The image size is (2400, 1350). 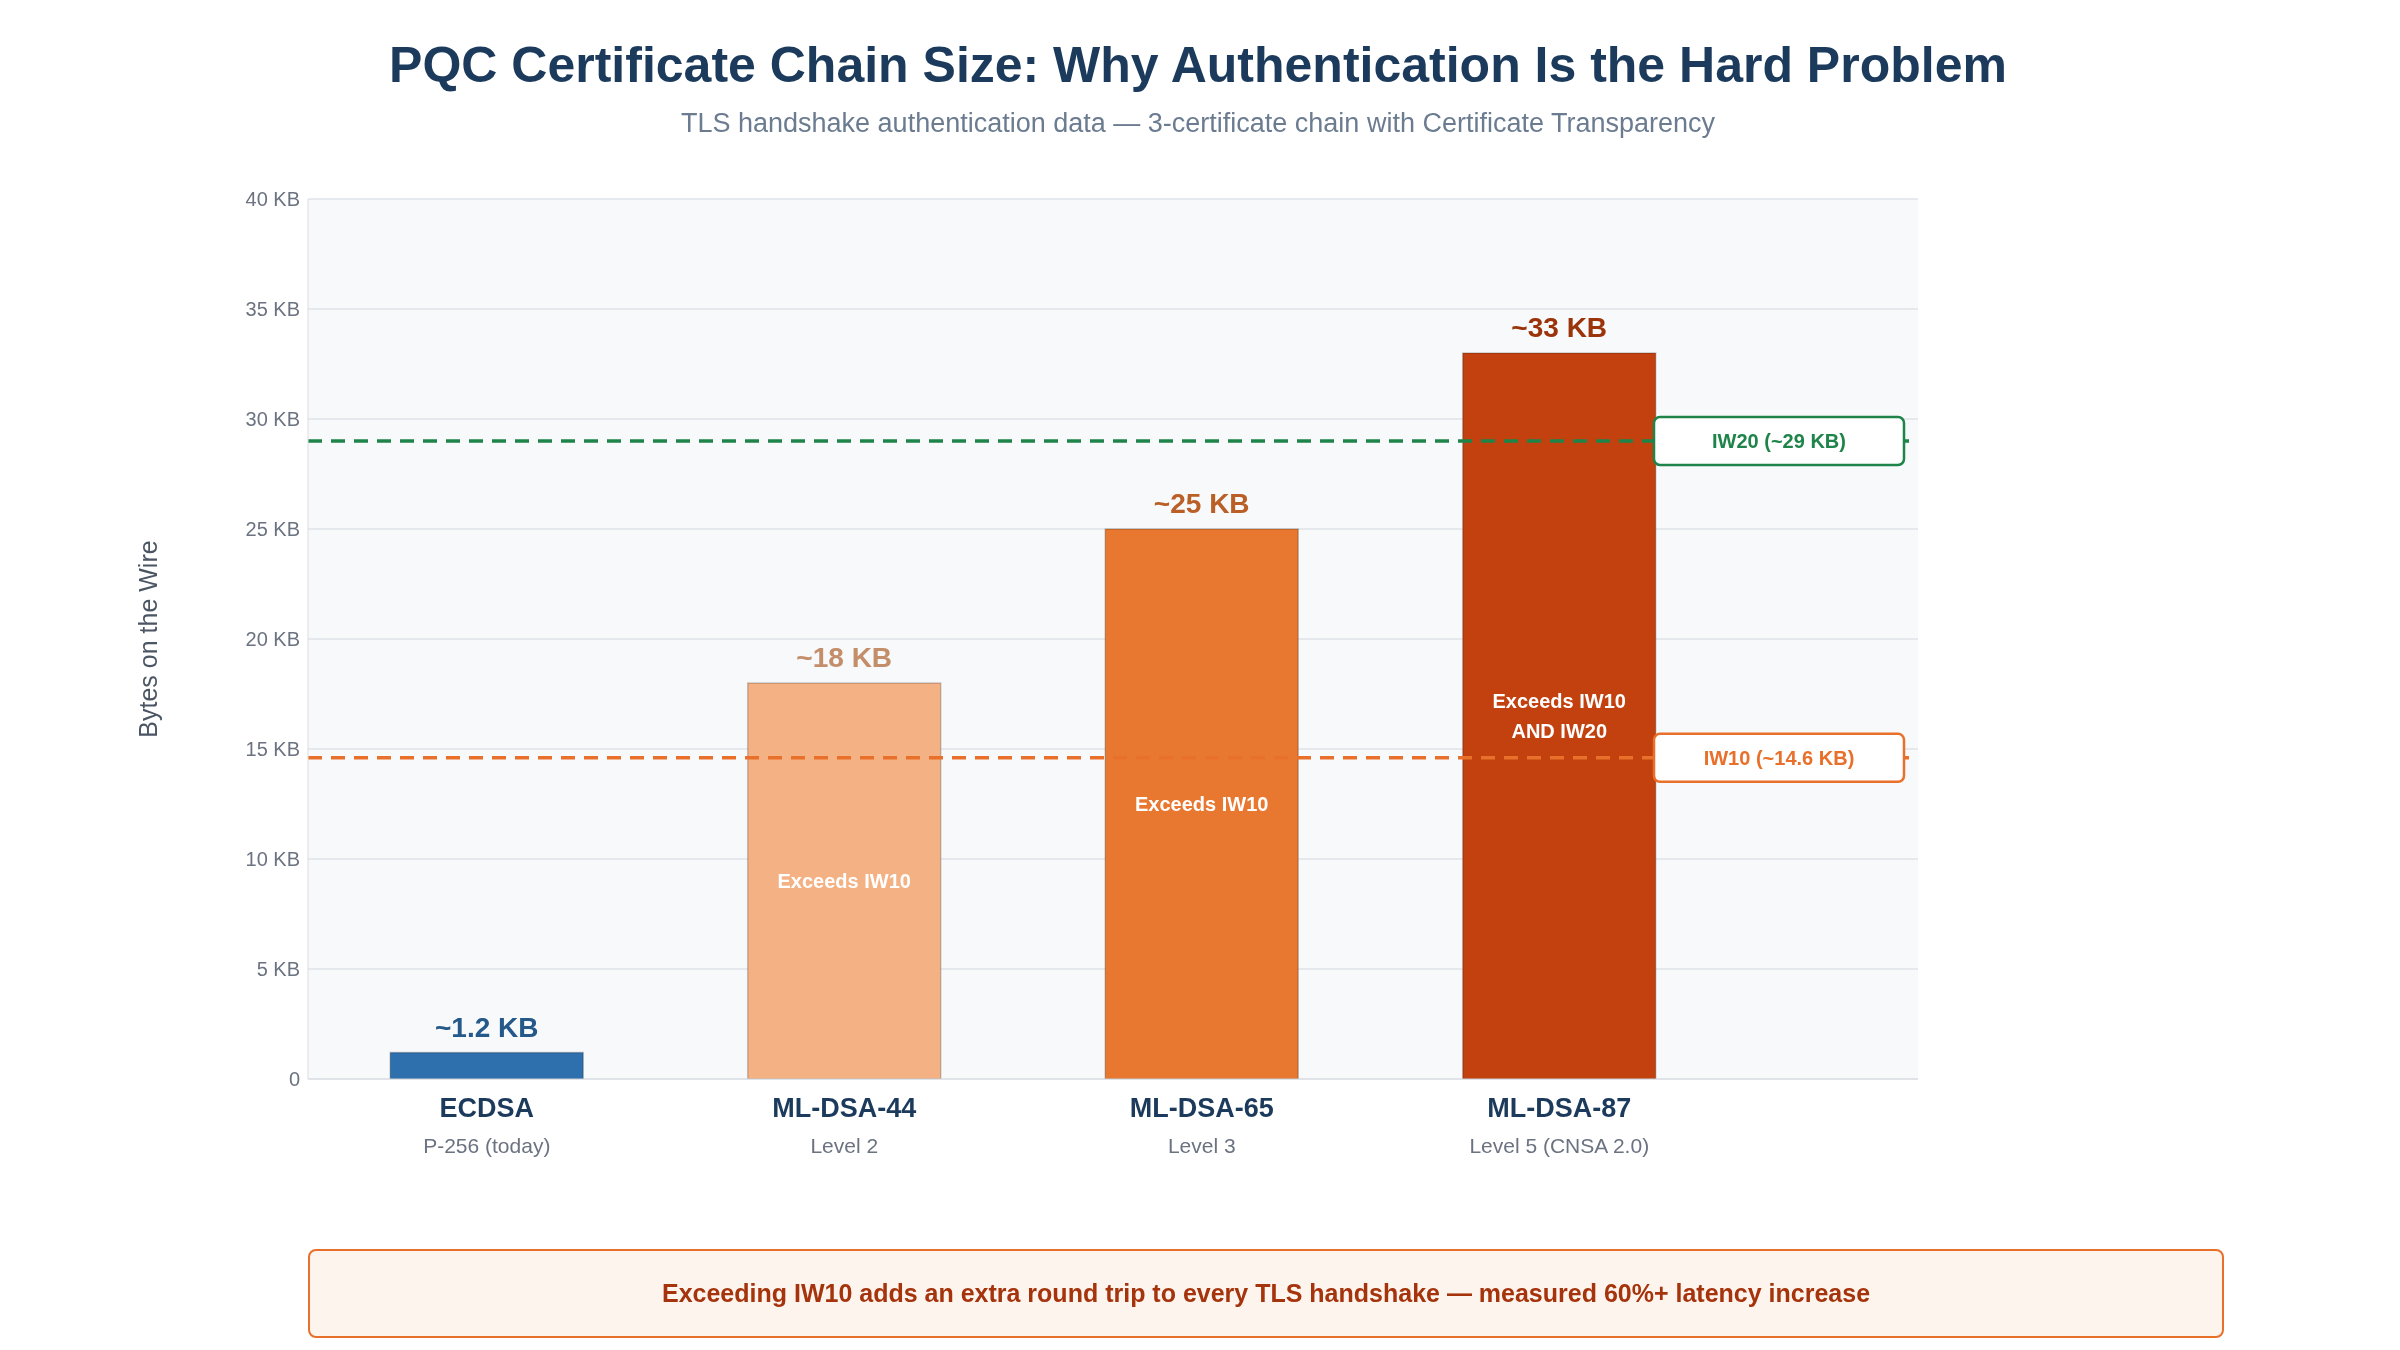 I want to click on data-label: ~25 KB, so click(x=1201, y=503).